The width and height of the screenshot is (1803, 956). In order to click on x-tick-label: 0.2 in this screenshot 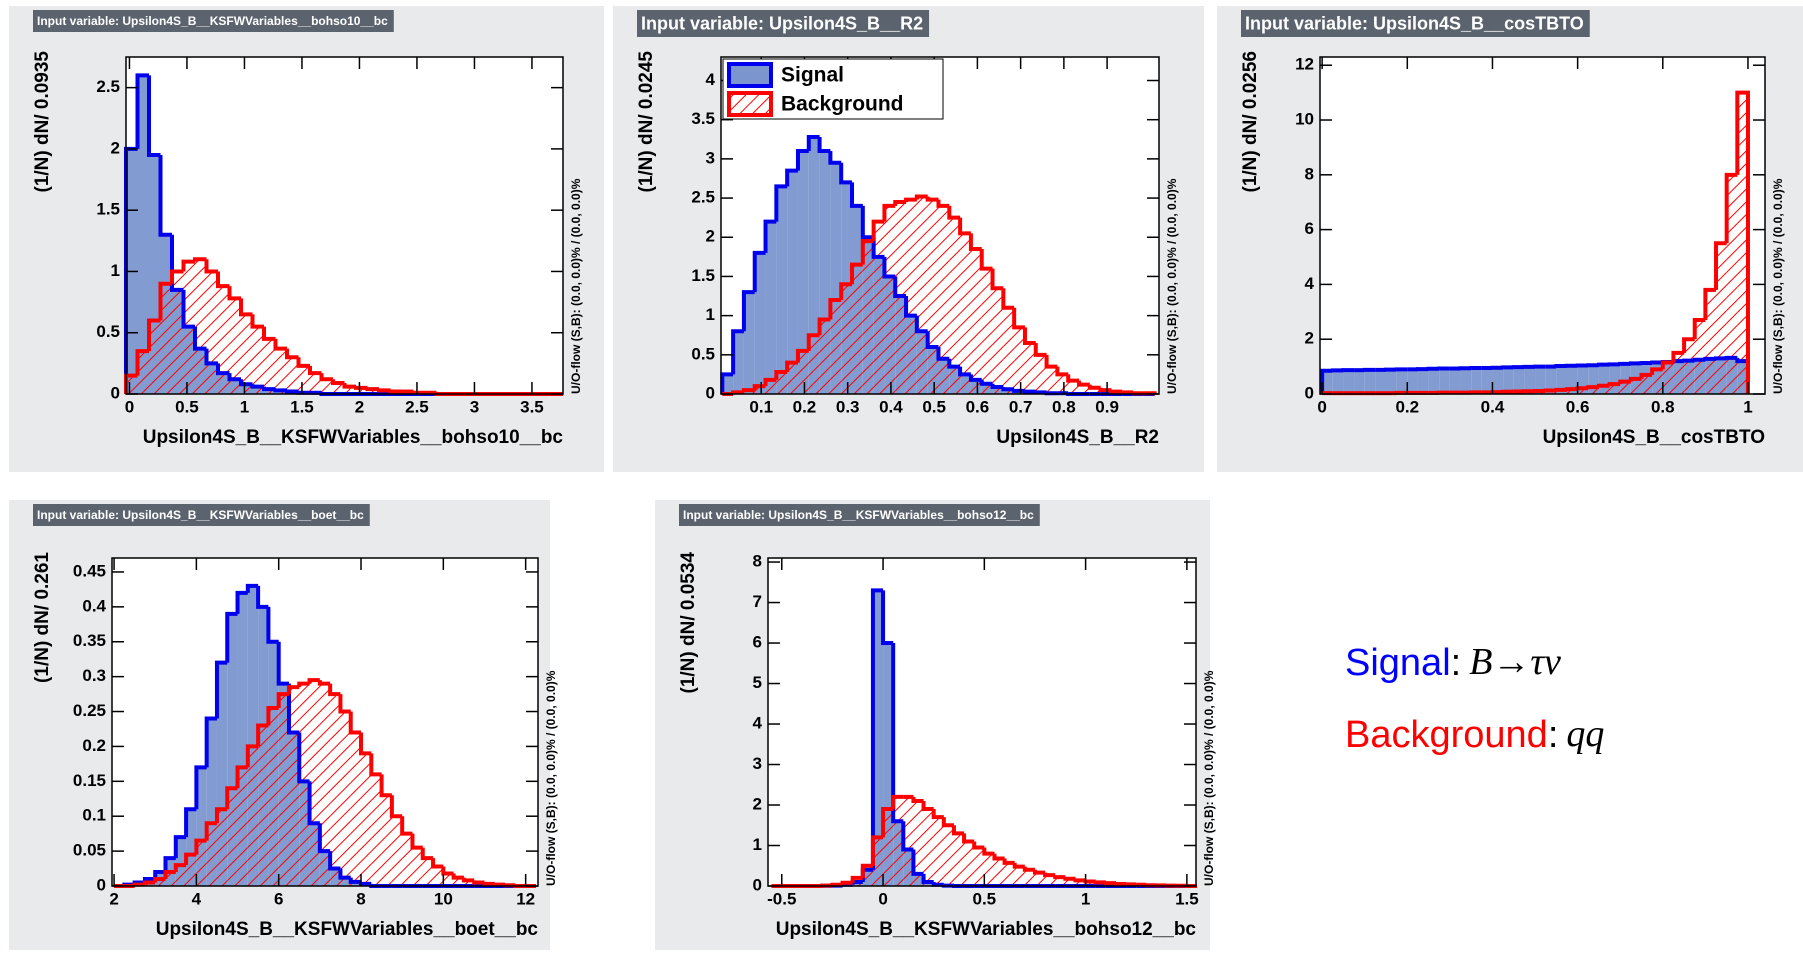, I will do `click(805, 406)`.